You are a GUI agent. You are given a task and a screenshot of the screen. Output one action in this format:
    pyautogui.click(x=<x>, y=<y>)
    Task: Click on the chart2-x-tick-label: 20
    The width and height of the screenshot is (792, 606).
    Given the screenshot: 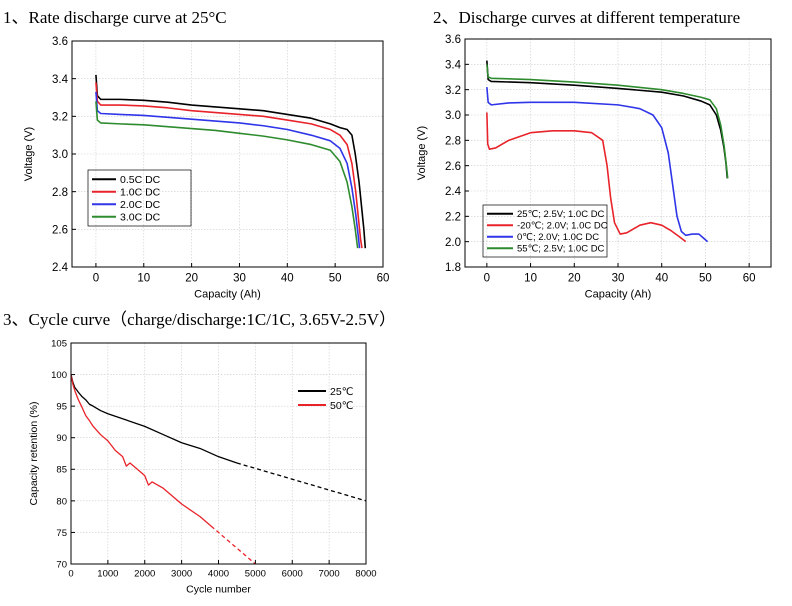 What is the action you would take?
    pyautogui.click(x=574, y=279)
    